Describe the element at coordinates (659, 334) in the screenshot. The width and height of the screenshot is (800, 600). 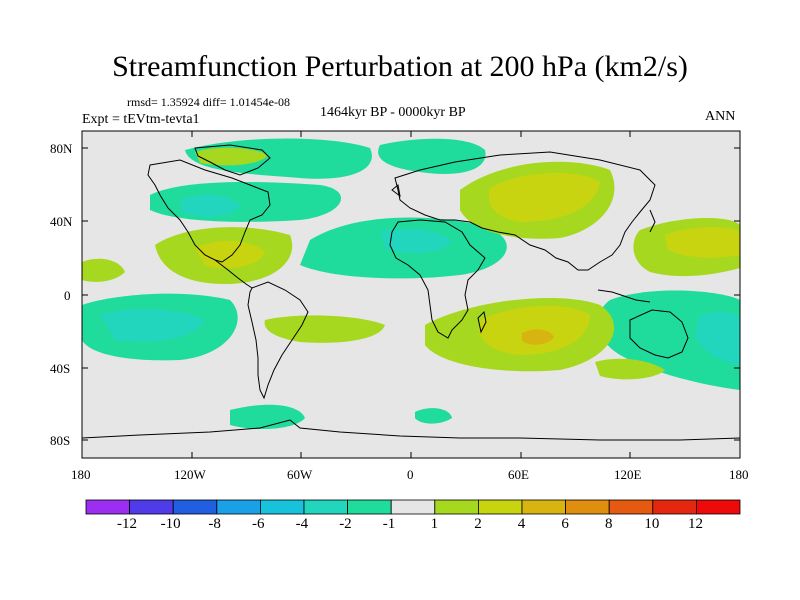
I see `coast-australia` at that location.